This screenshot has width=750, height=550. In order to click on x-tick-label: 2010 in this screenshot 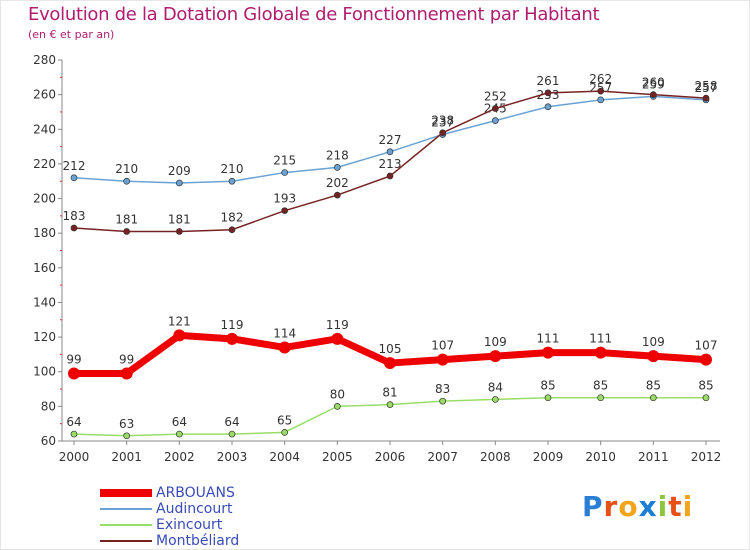, I will do `click(600, 457)`.